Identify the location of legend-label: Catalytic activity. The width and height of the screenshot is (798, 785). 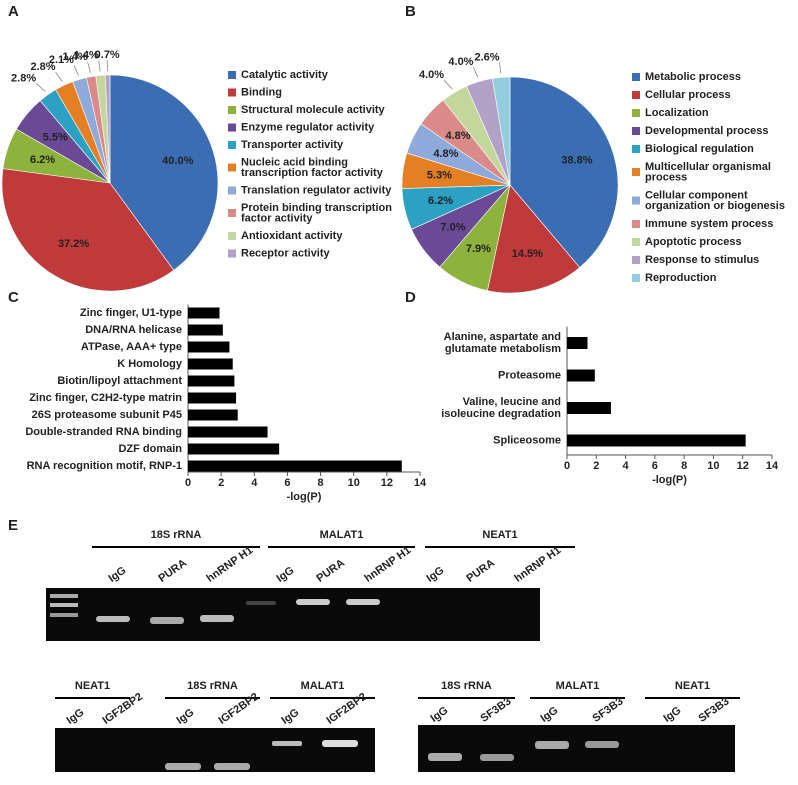
(285, 75).